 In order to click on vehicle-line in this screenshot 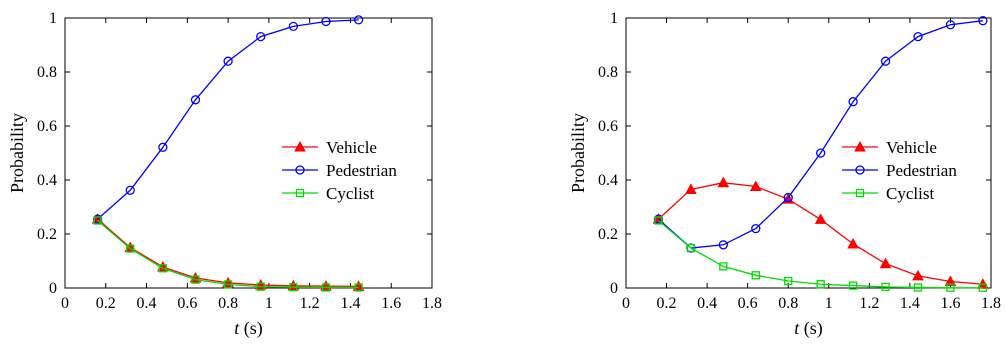, I will do `click(820, 233)`.